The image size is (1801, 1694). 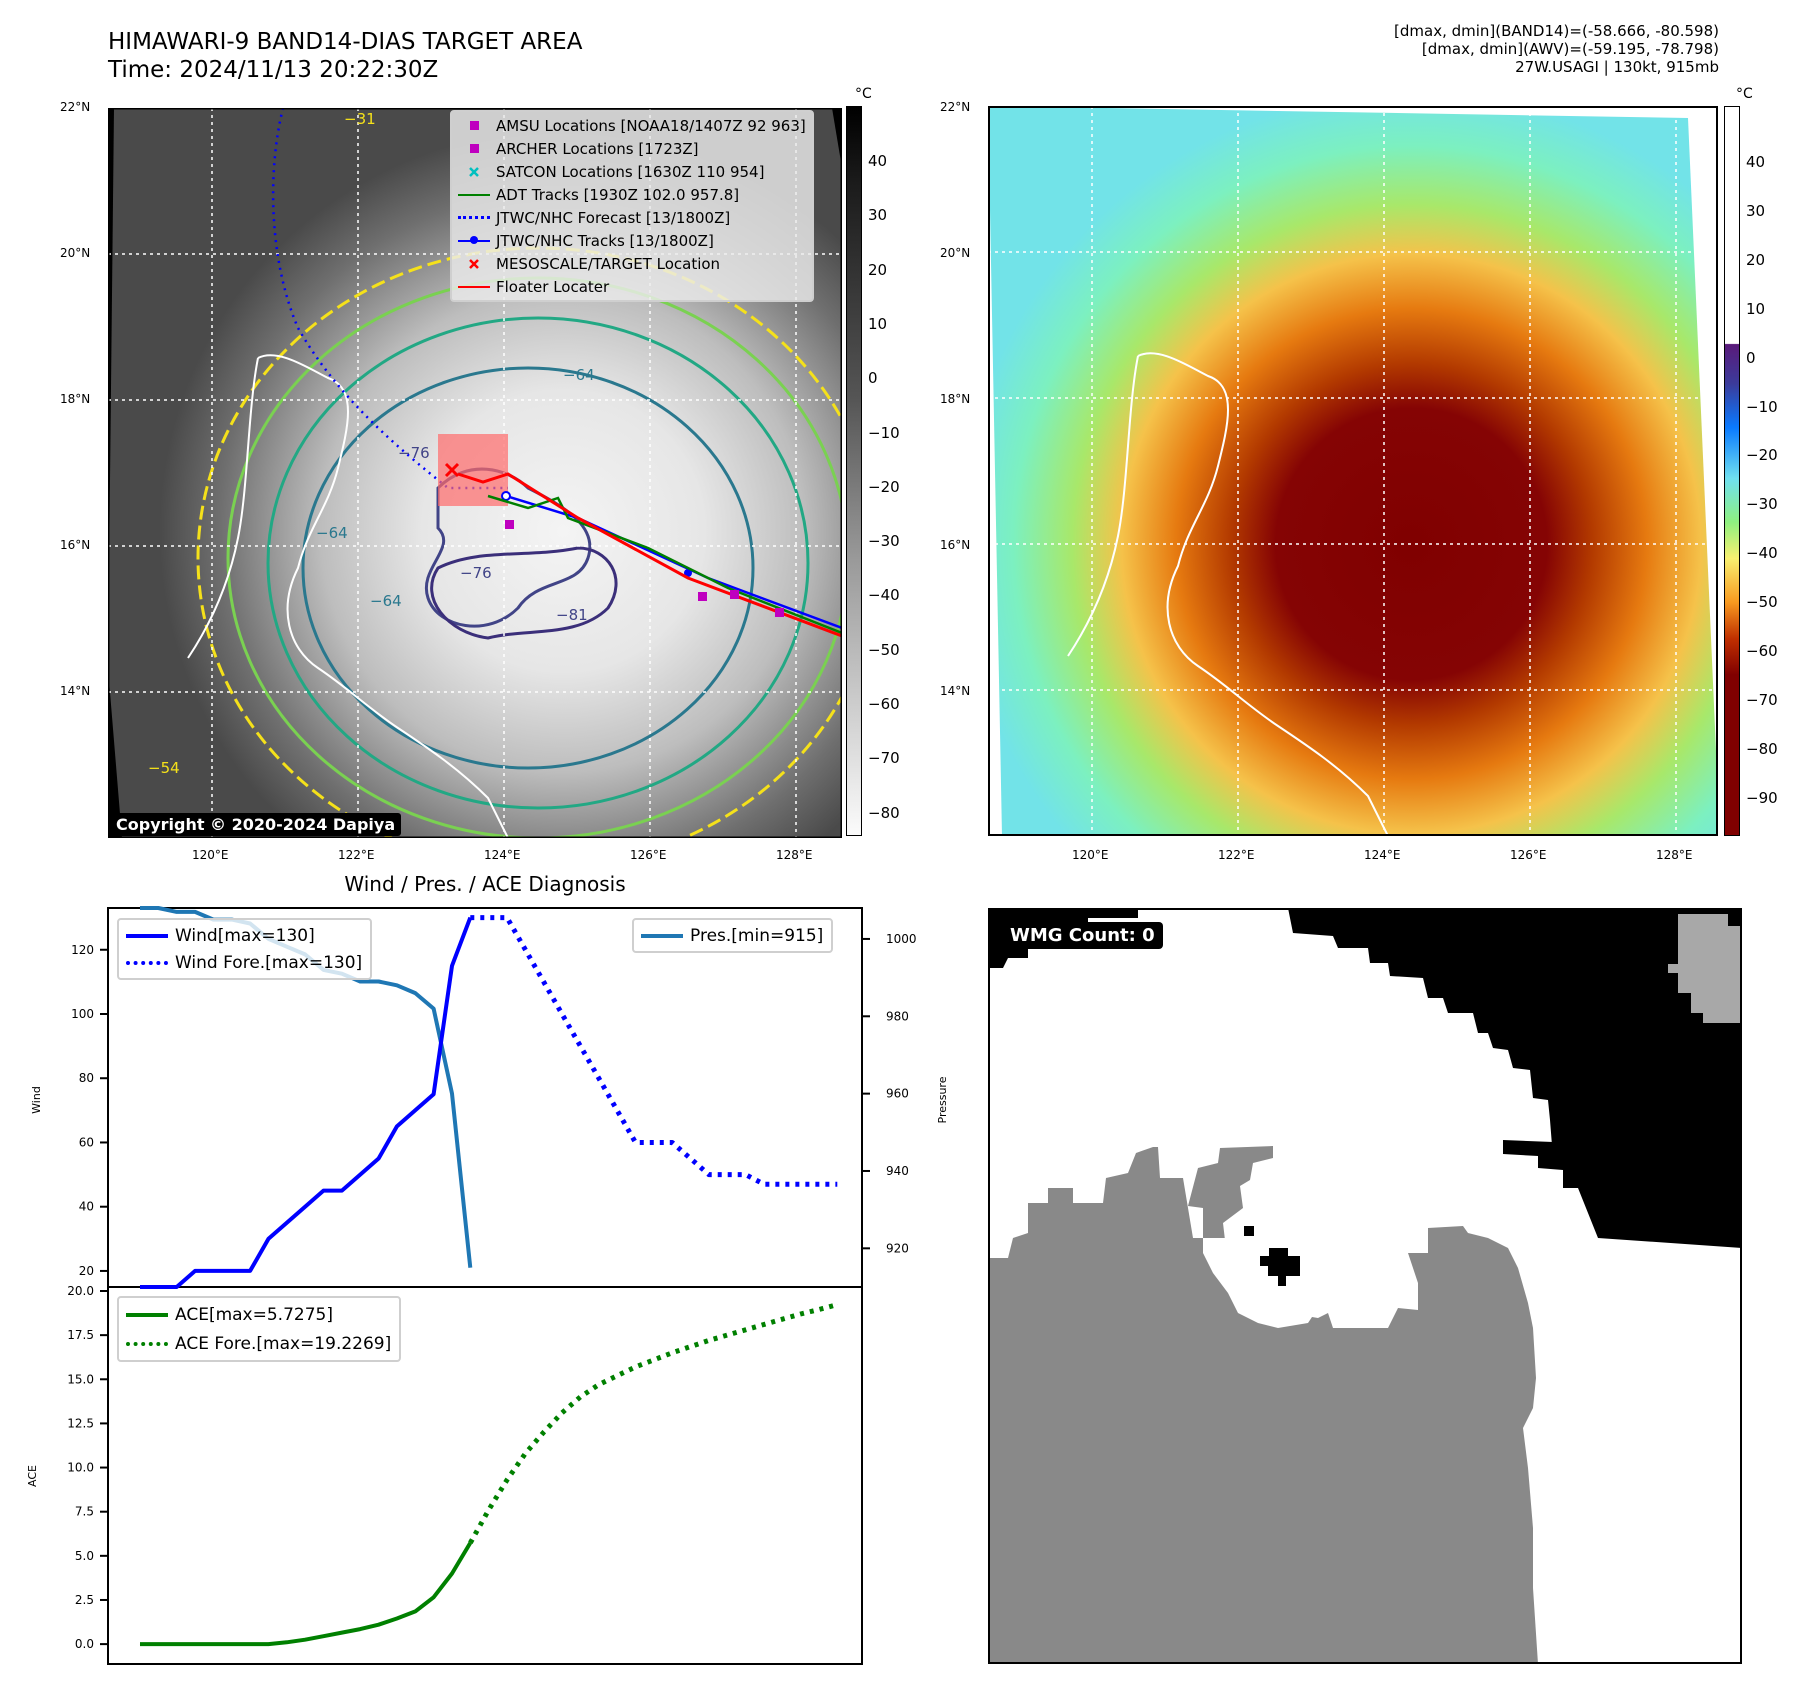 I want to click on wind-axis-label: Wind, so click(x=36, y=1100).